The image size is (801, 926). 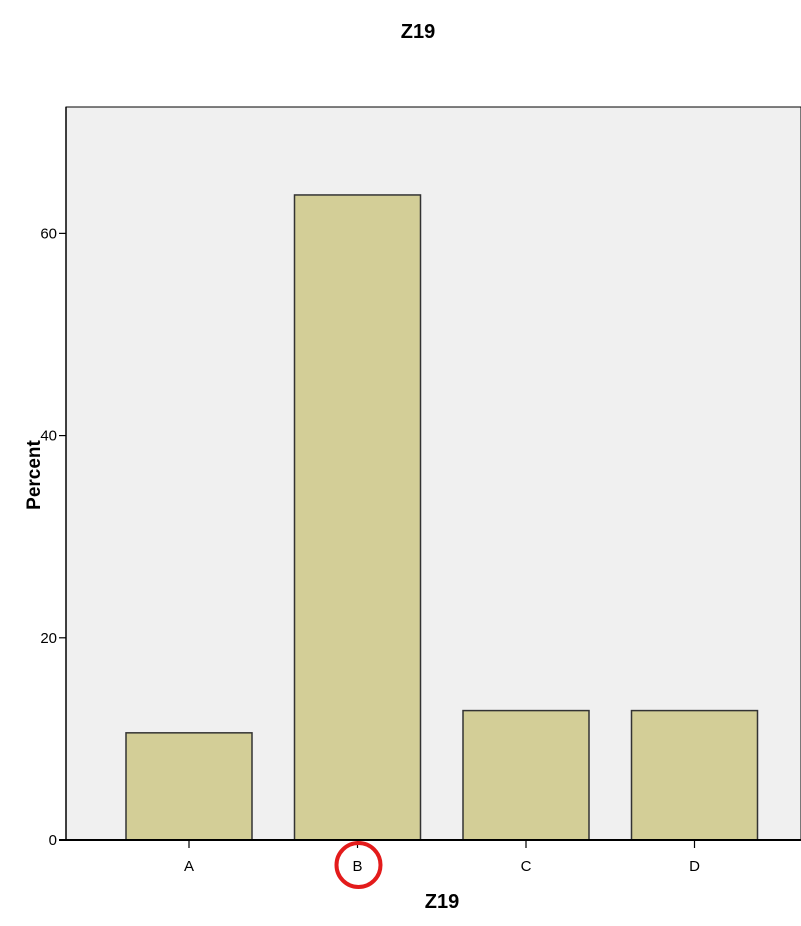 I want to click on x-tick-label-b: B, so click(x=357, y=866).